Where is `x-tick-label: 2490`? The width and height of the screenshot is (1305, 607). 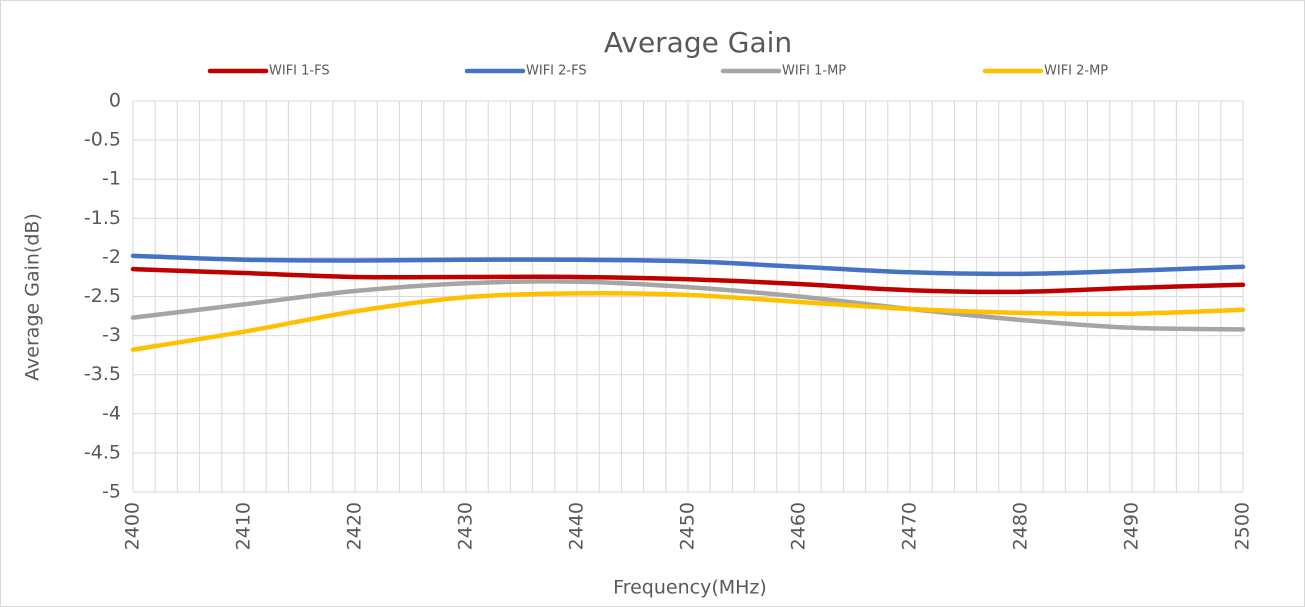 x-tick-label: 2490 is located at coordinates (1132, 526).